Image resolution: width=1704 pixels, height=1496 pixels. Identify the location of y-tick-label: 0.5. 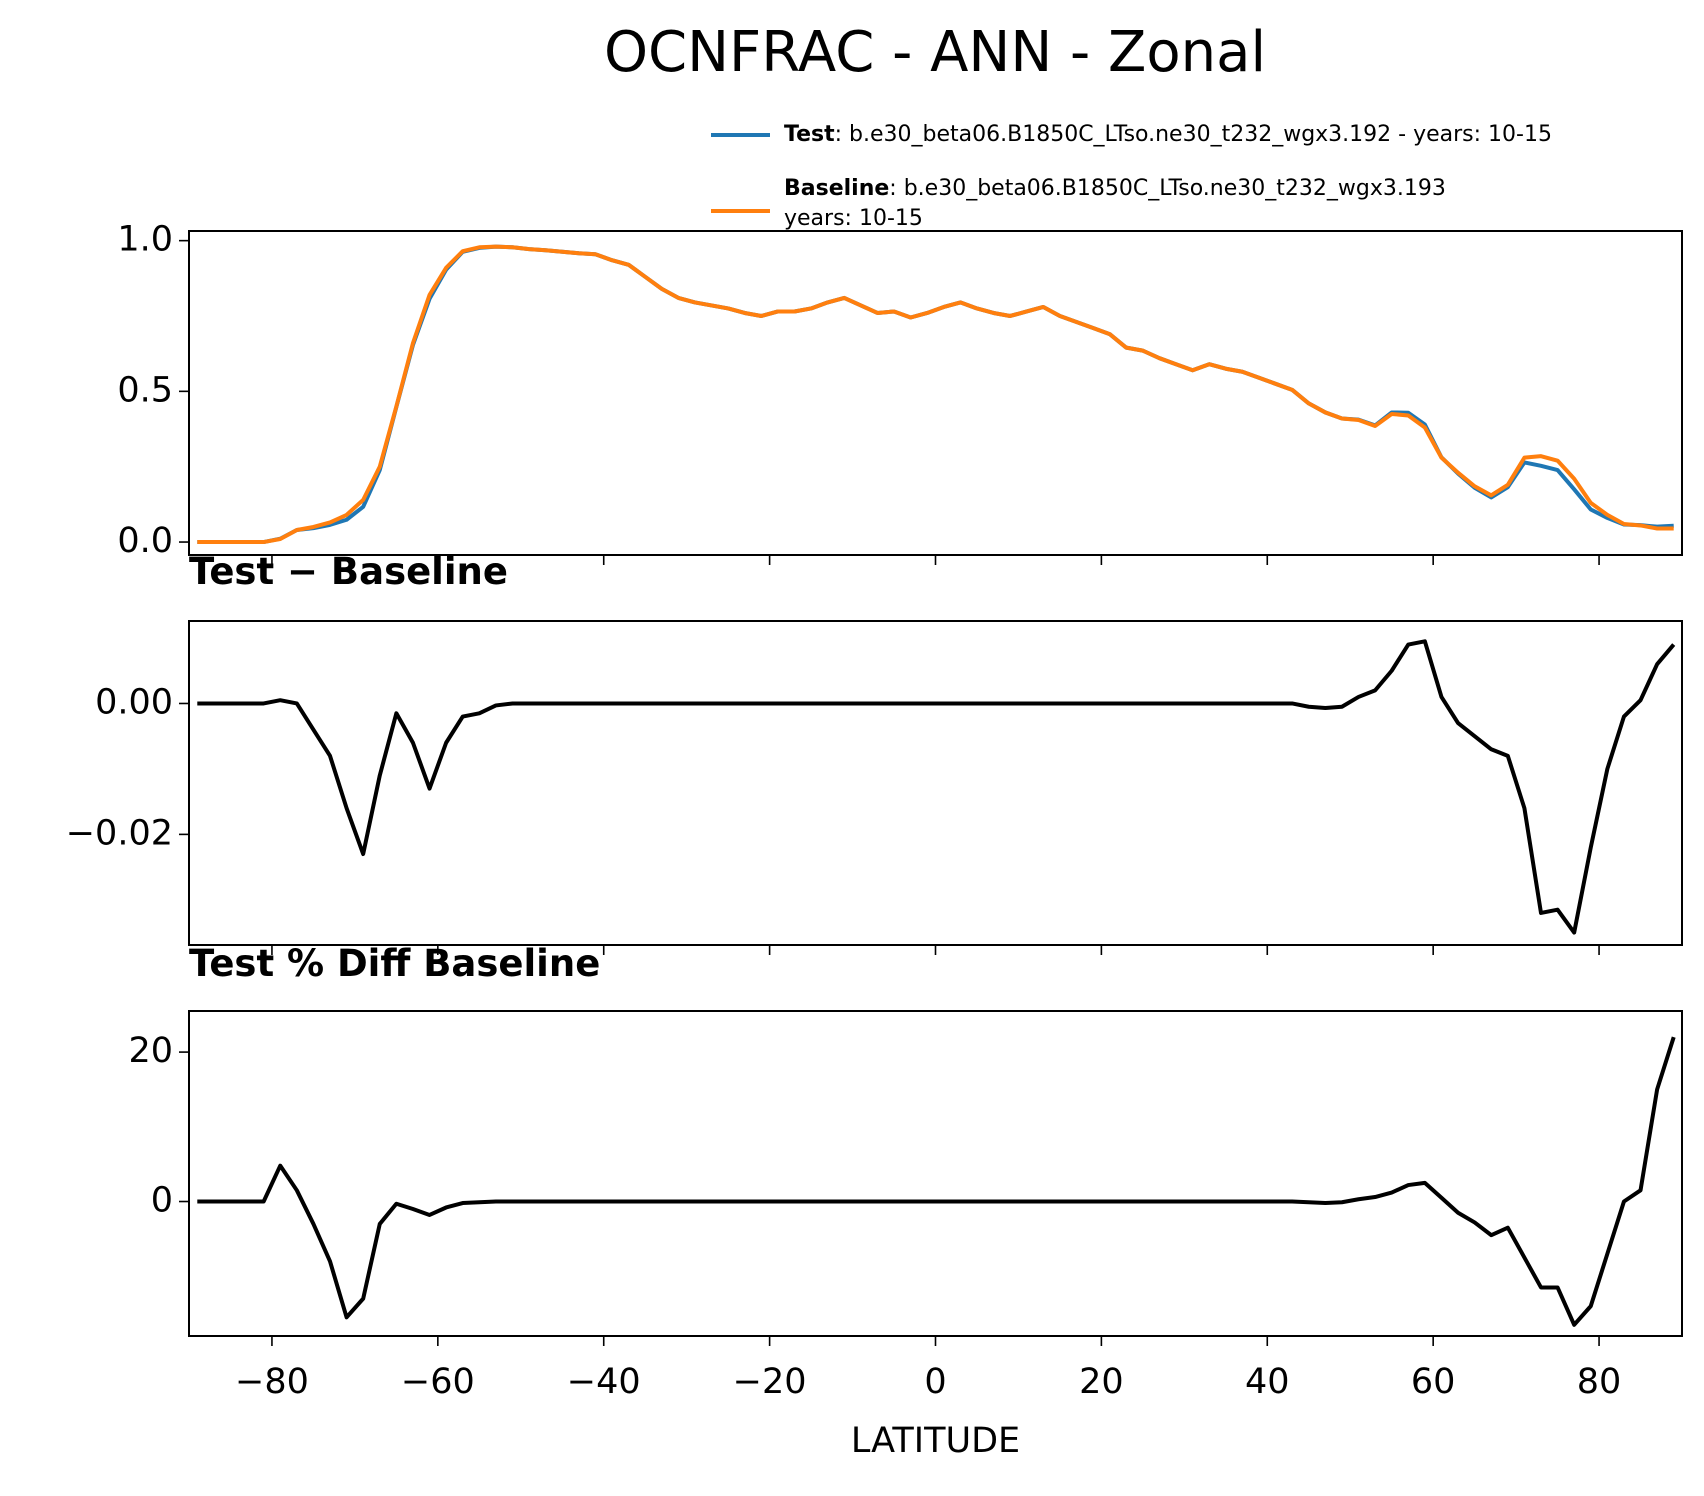
(145, 390).